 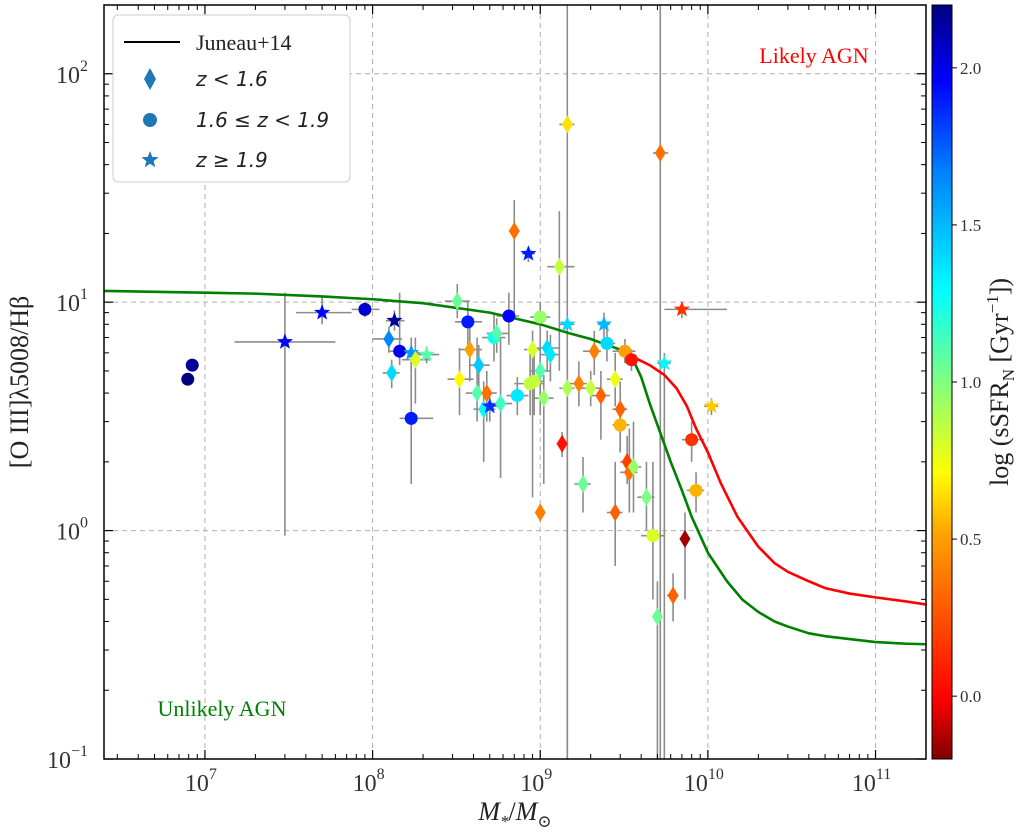 I want to click on likely-agn-label: Likely AGN, so click(x=813, y=55).